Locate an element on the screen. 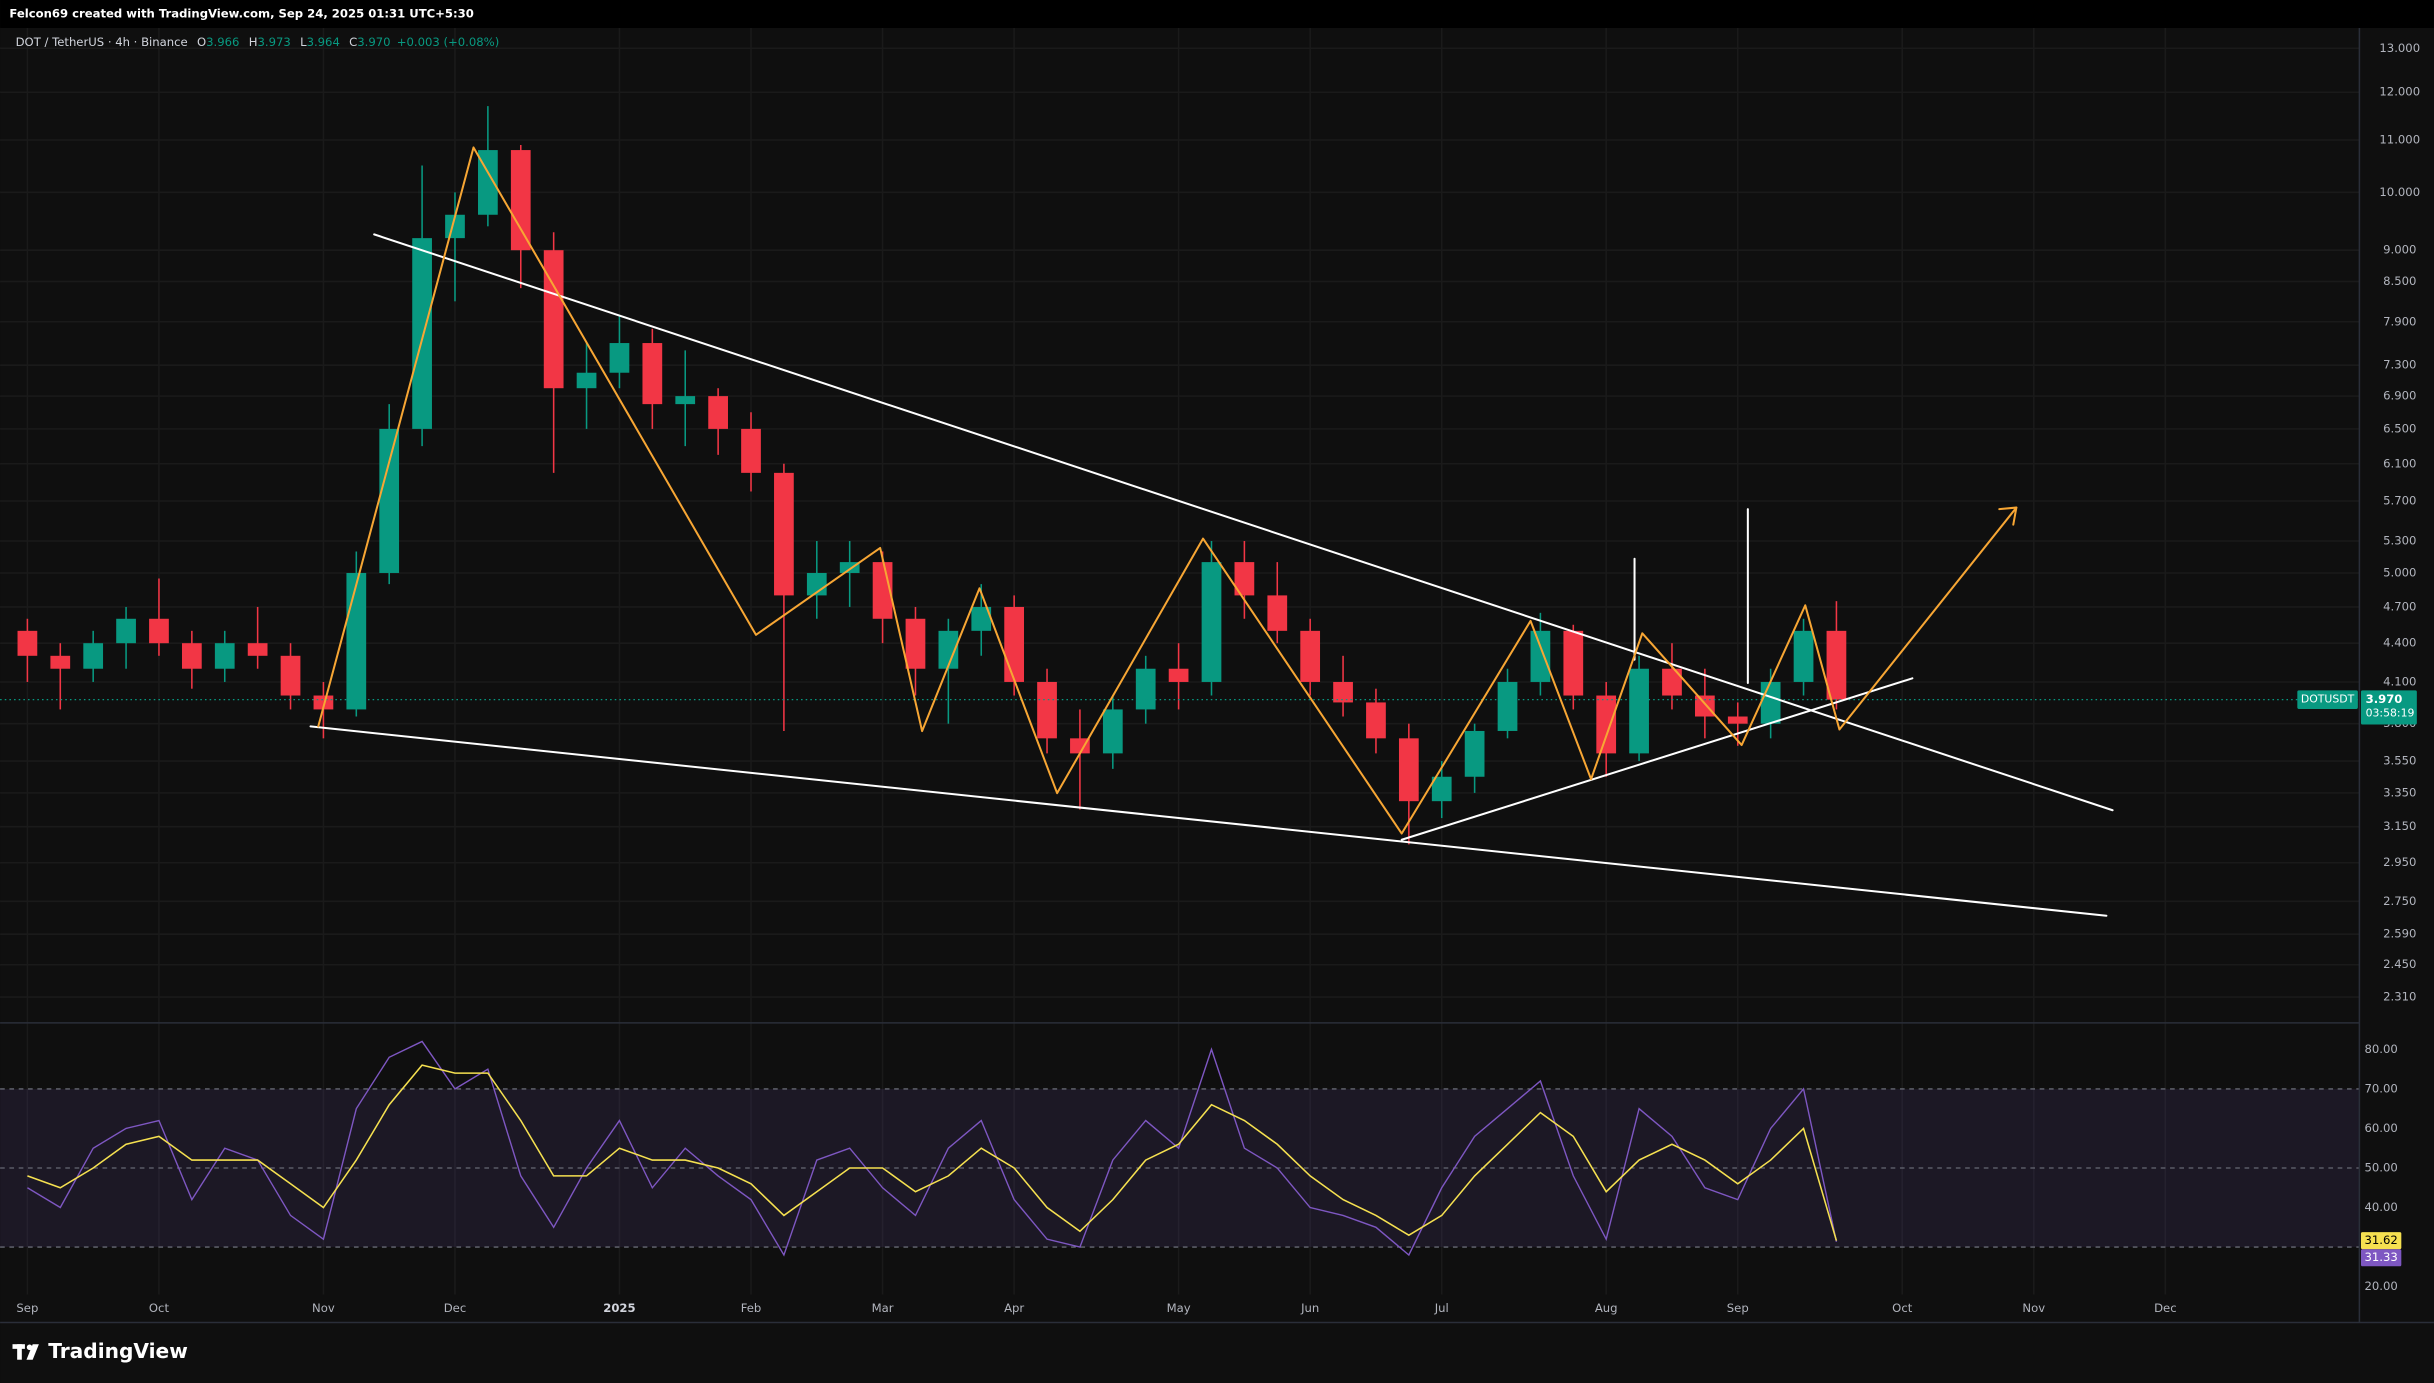 The height and width of the screenshot is (1383, 2434). end-label: 31.33 is located at coordinates (2381, 1257).